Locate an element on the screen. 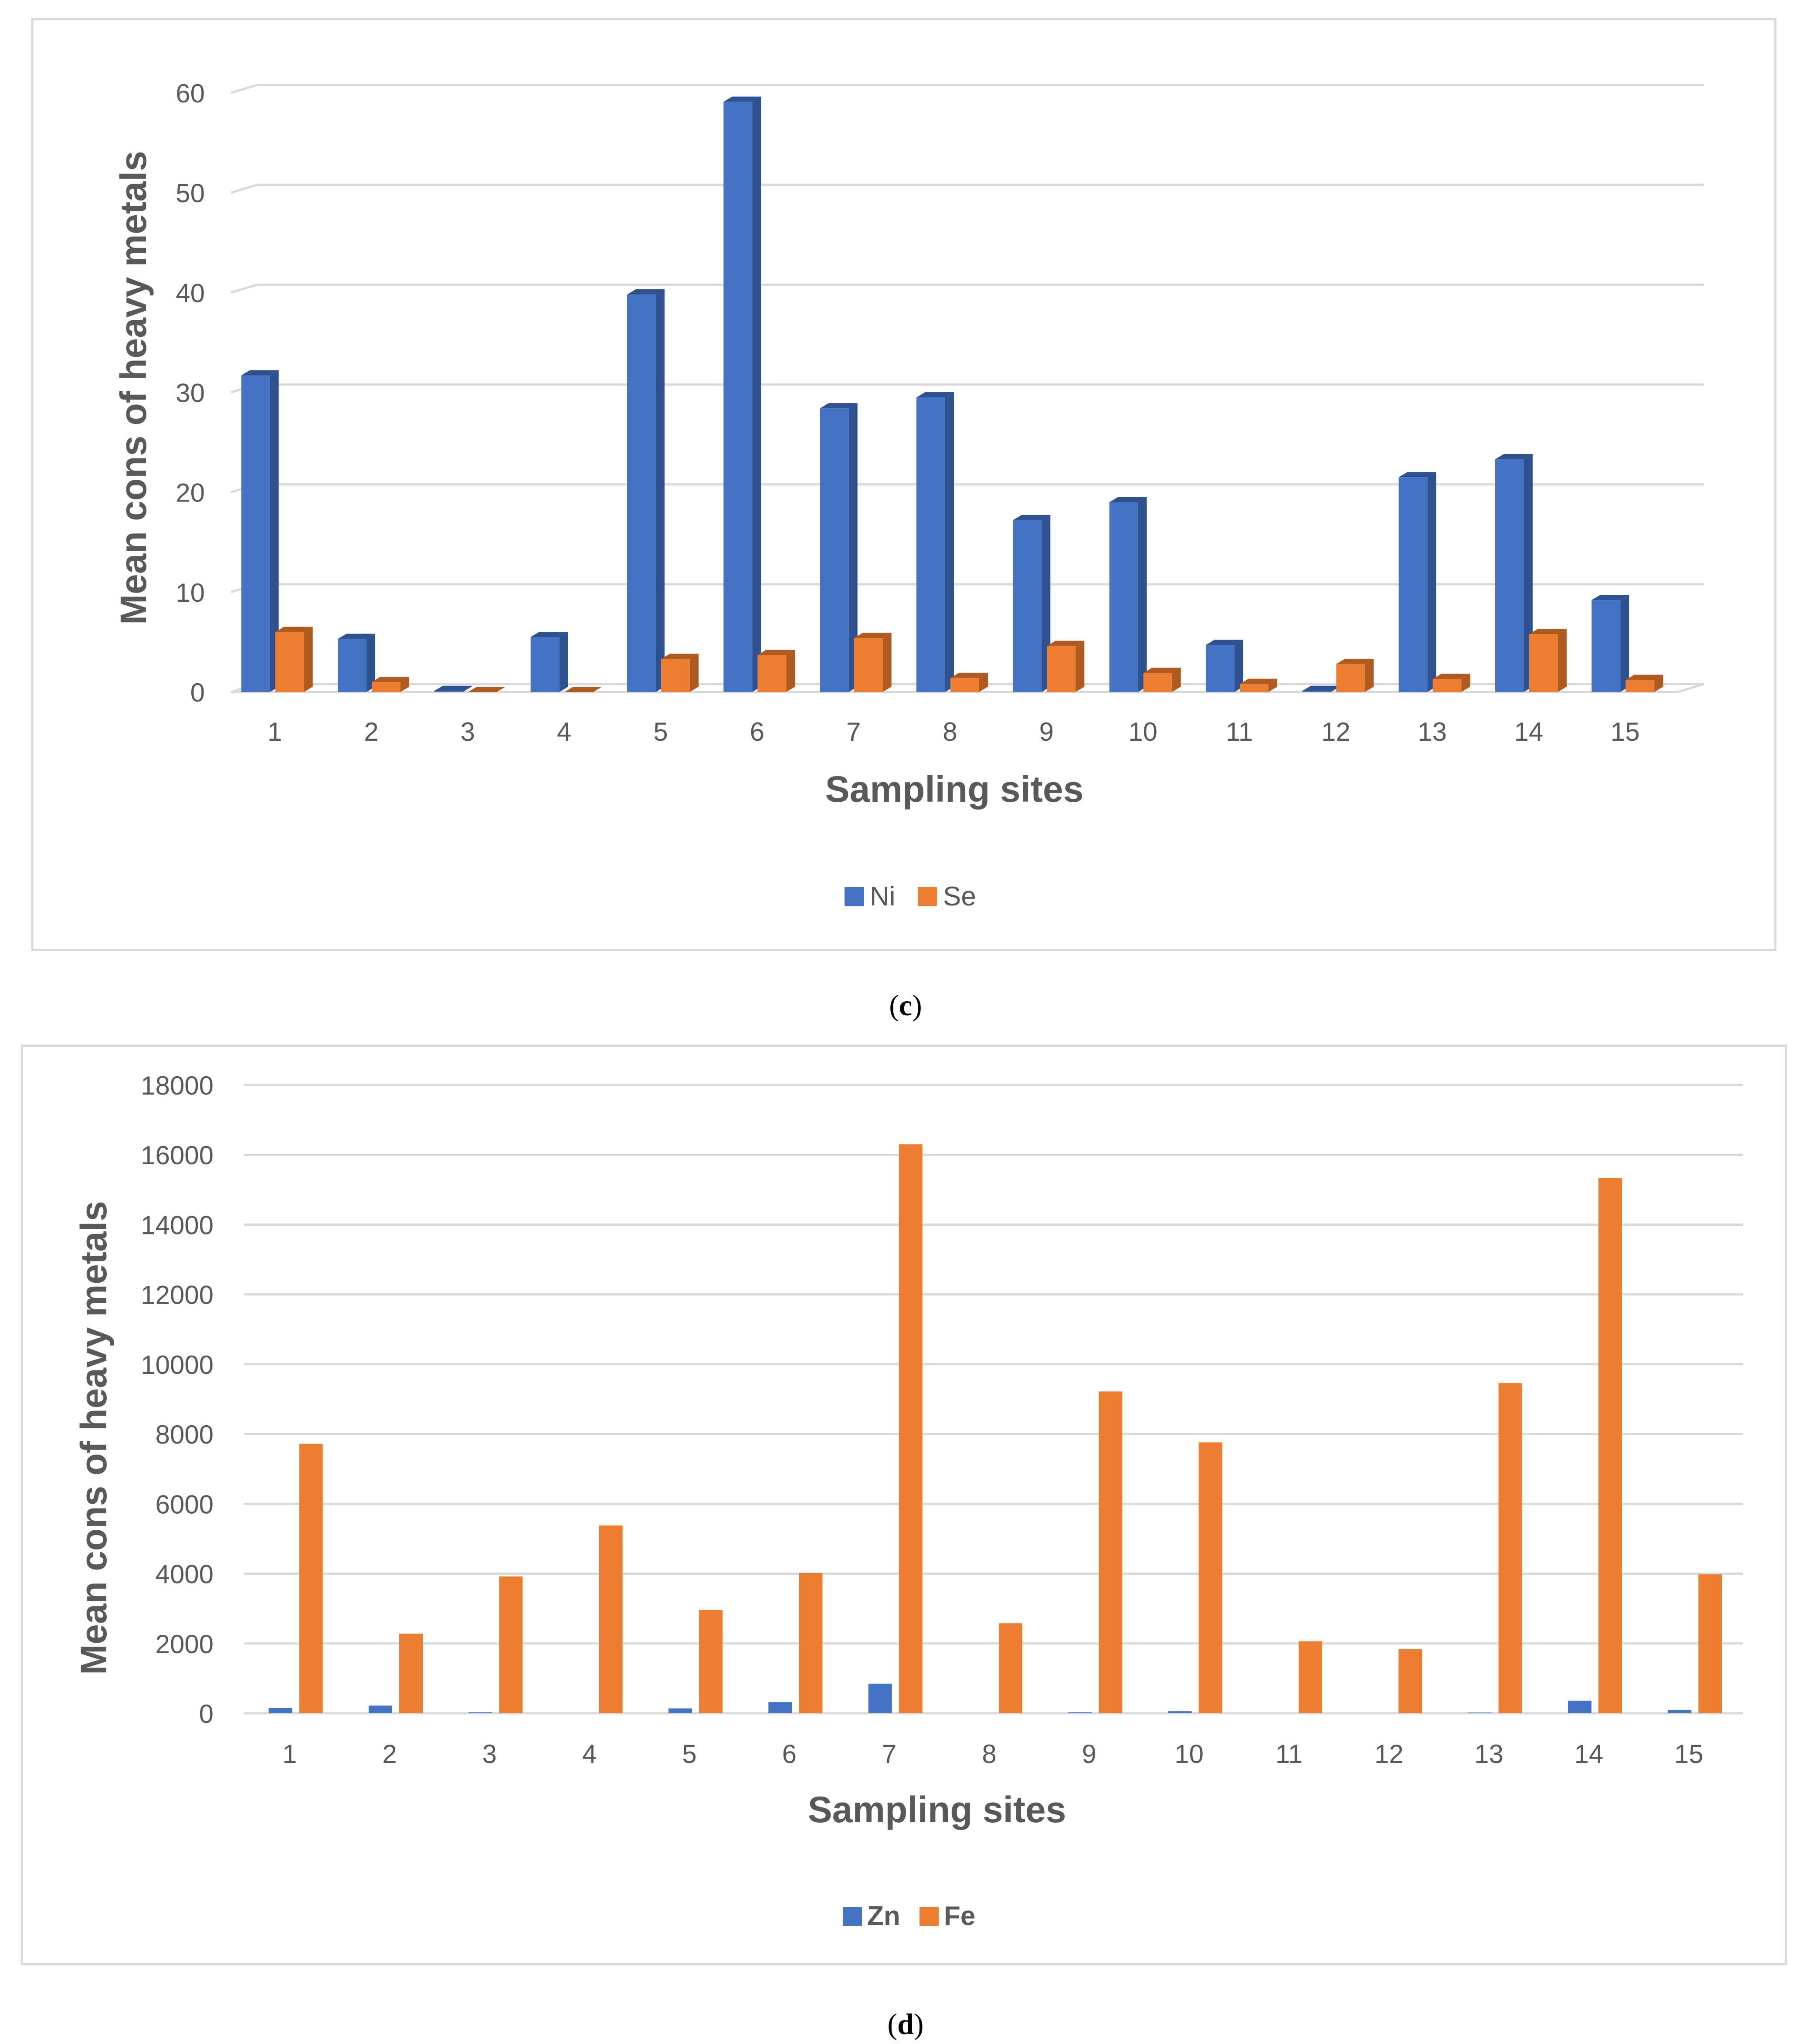 The height and width of the screenshot is (2044, 1805). caption-c-letter: c is located at coordinates (905, 1005).